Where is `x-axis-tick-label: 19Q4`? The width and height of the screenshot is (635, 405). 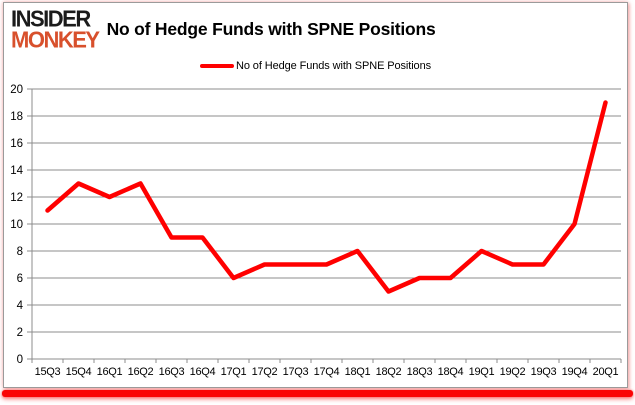 x-axis-tick-label: 19Q4 is located at coordinates (575, 372).